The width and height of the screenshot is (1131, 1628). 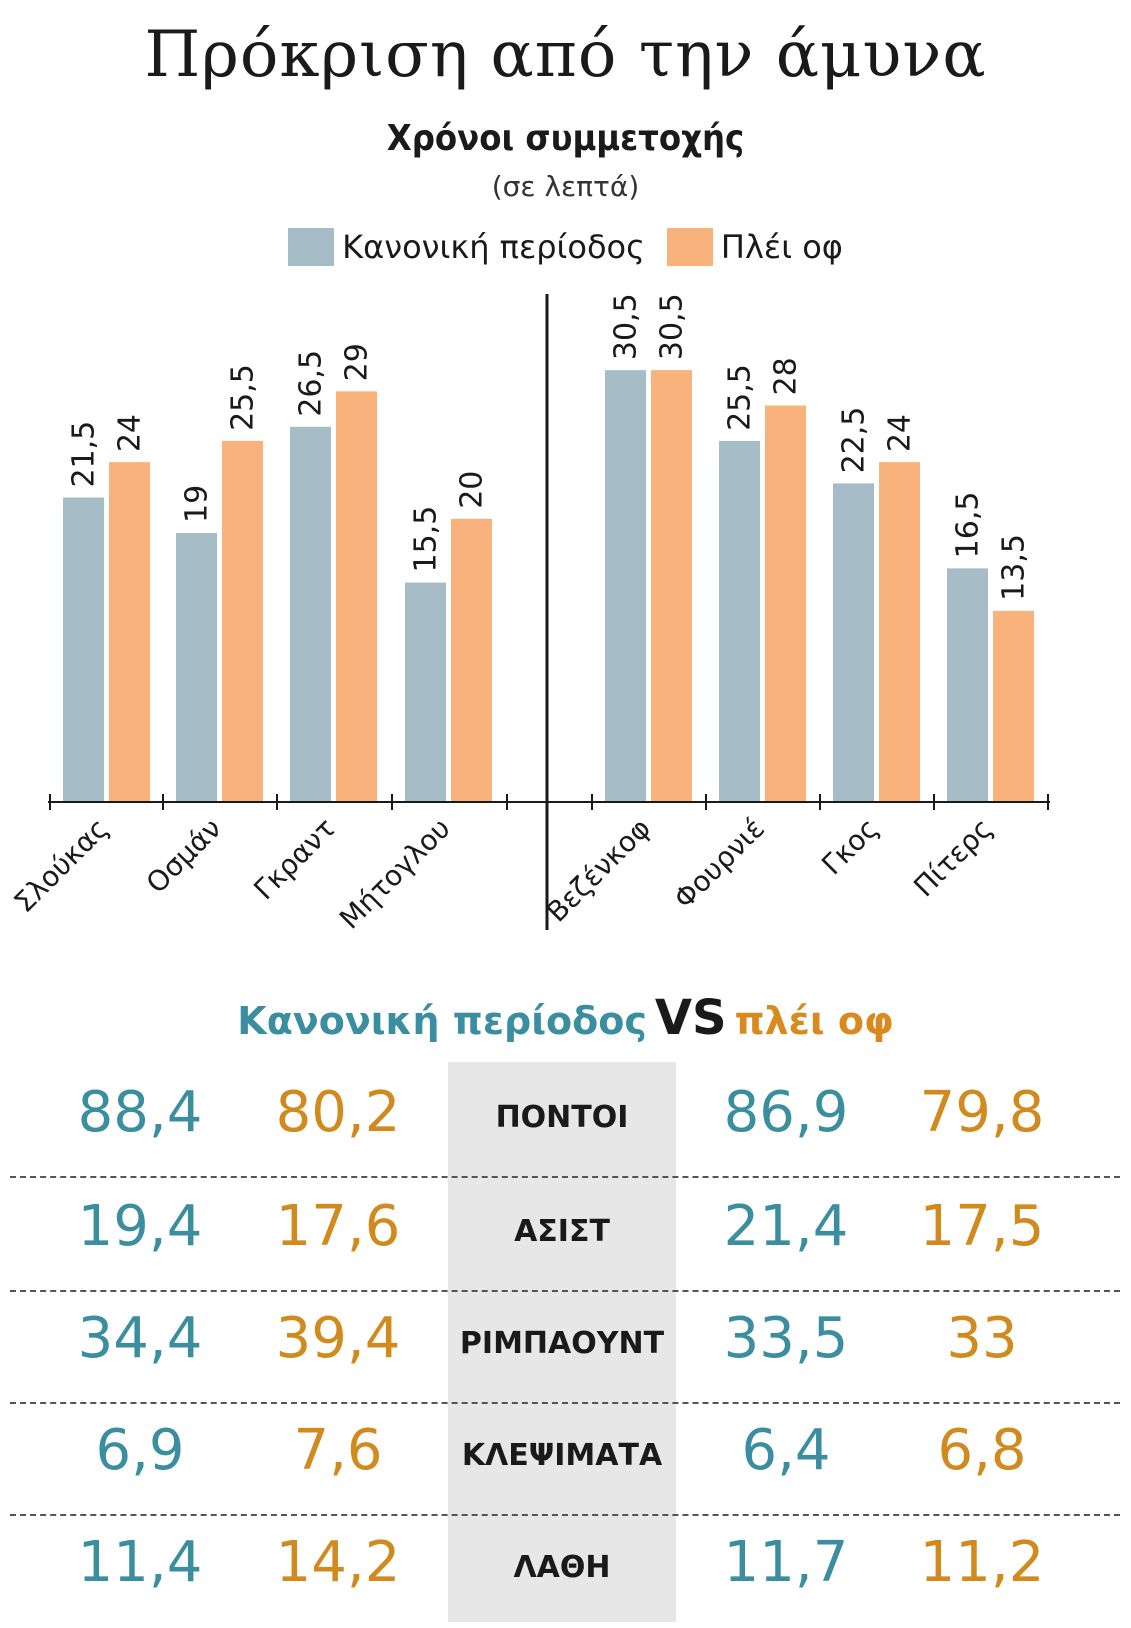 I want to click on left-regular-value: 88,4, so click(x=140, y=1112).